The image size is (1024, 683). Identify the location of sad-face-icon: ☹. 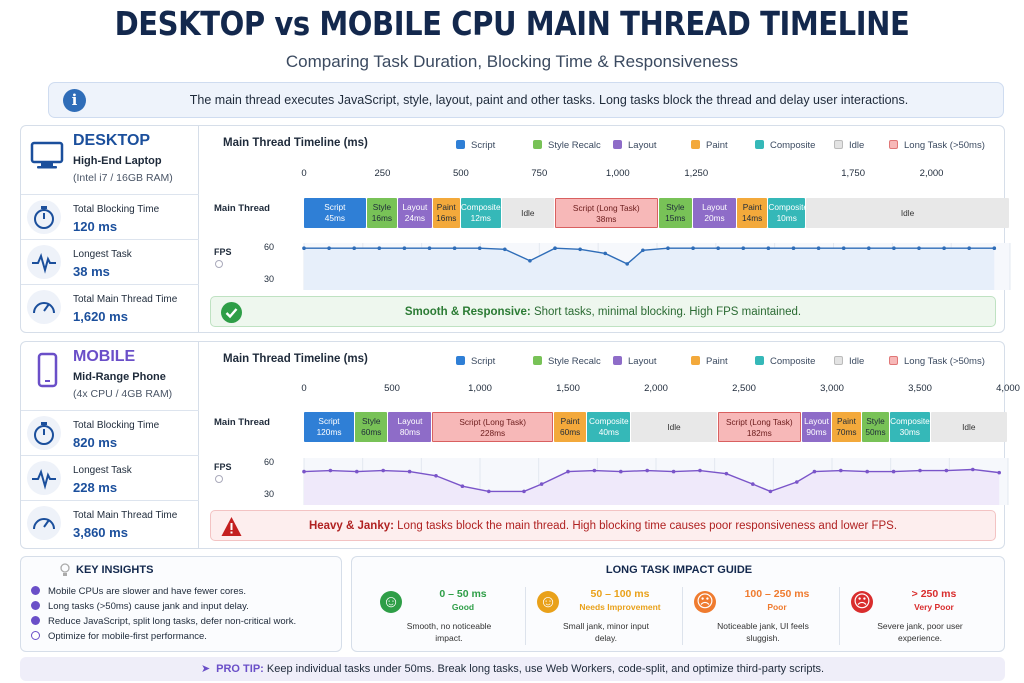
(705, 602).